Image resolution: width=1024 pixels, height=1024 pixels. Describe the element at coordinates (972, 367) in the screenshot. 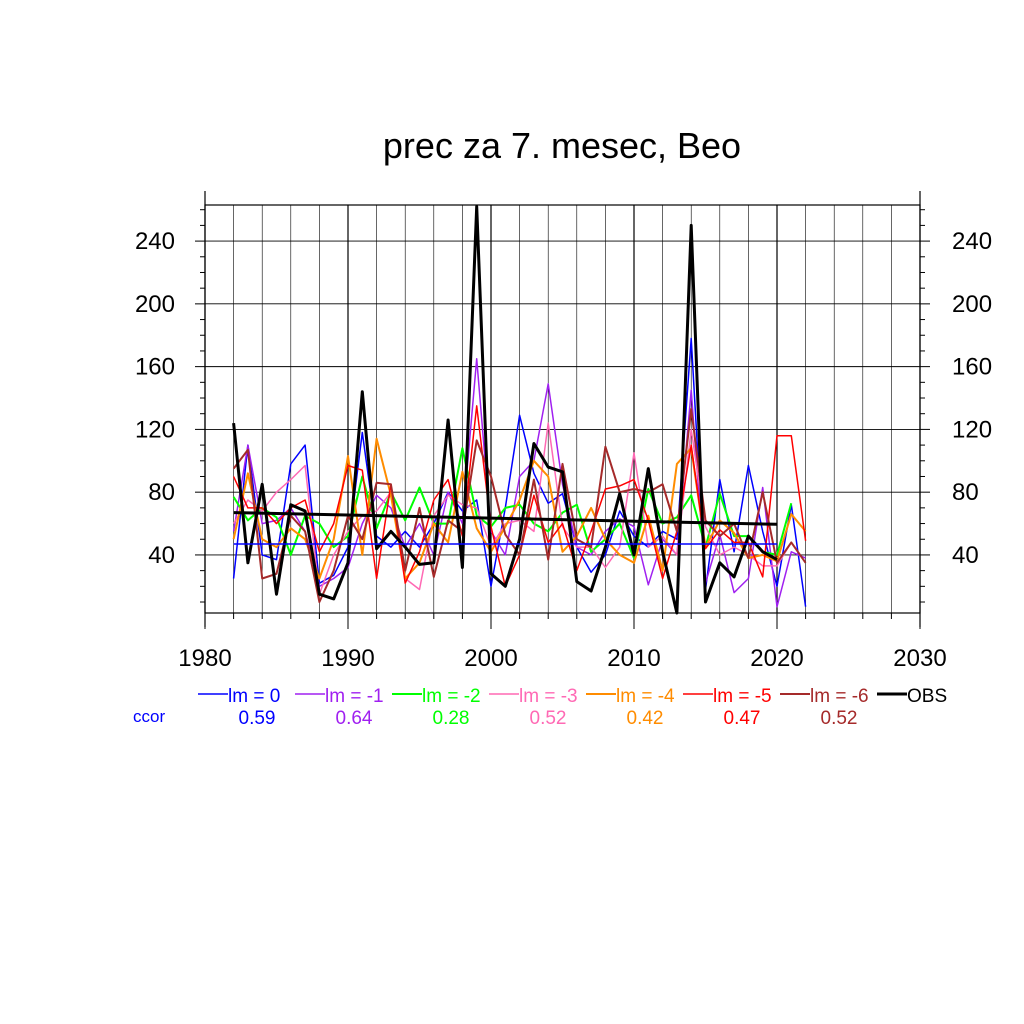

I see `y-tick-label-right: 160` at that location.